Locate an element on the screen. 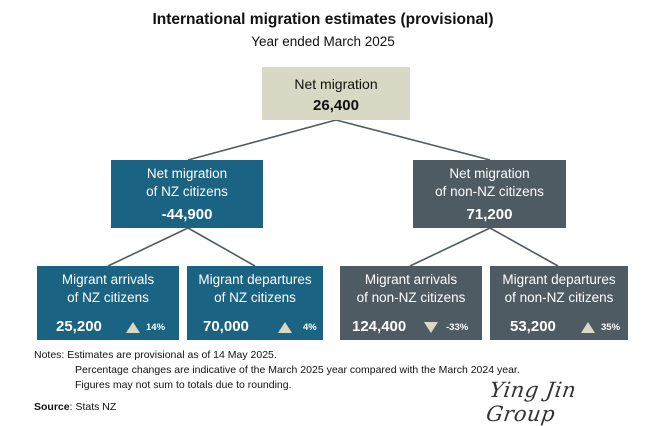 This screenshot has width=646, height=426. source-label: Source is located at coordinates (52, 407).